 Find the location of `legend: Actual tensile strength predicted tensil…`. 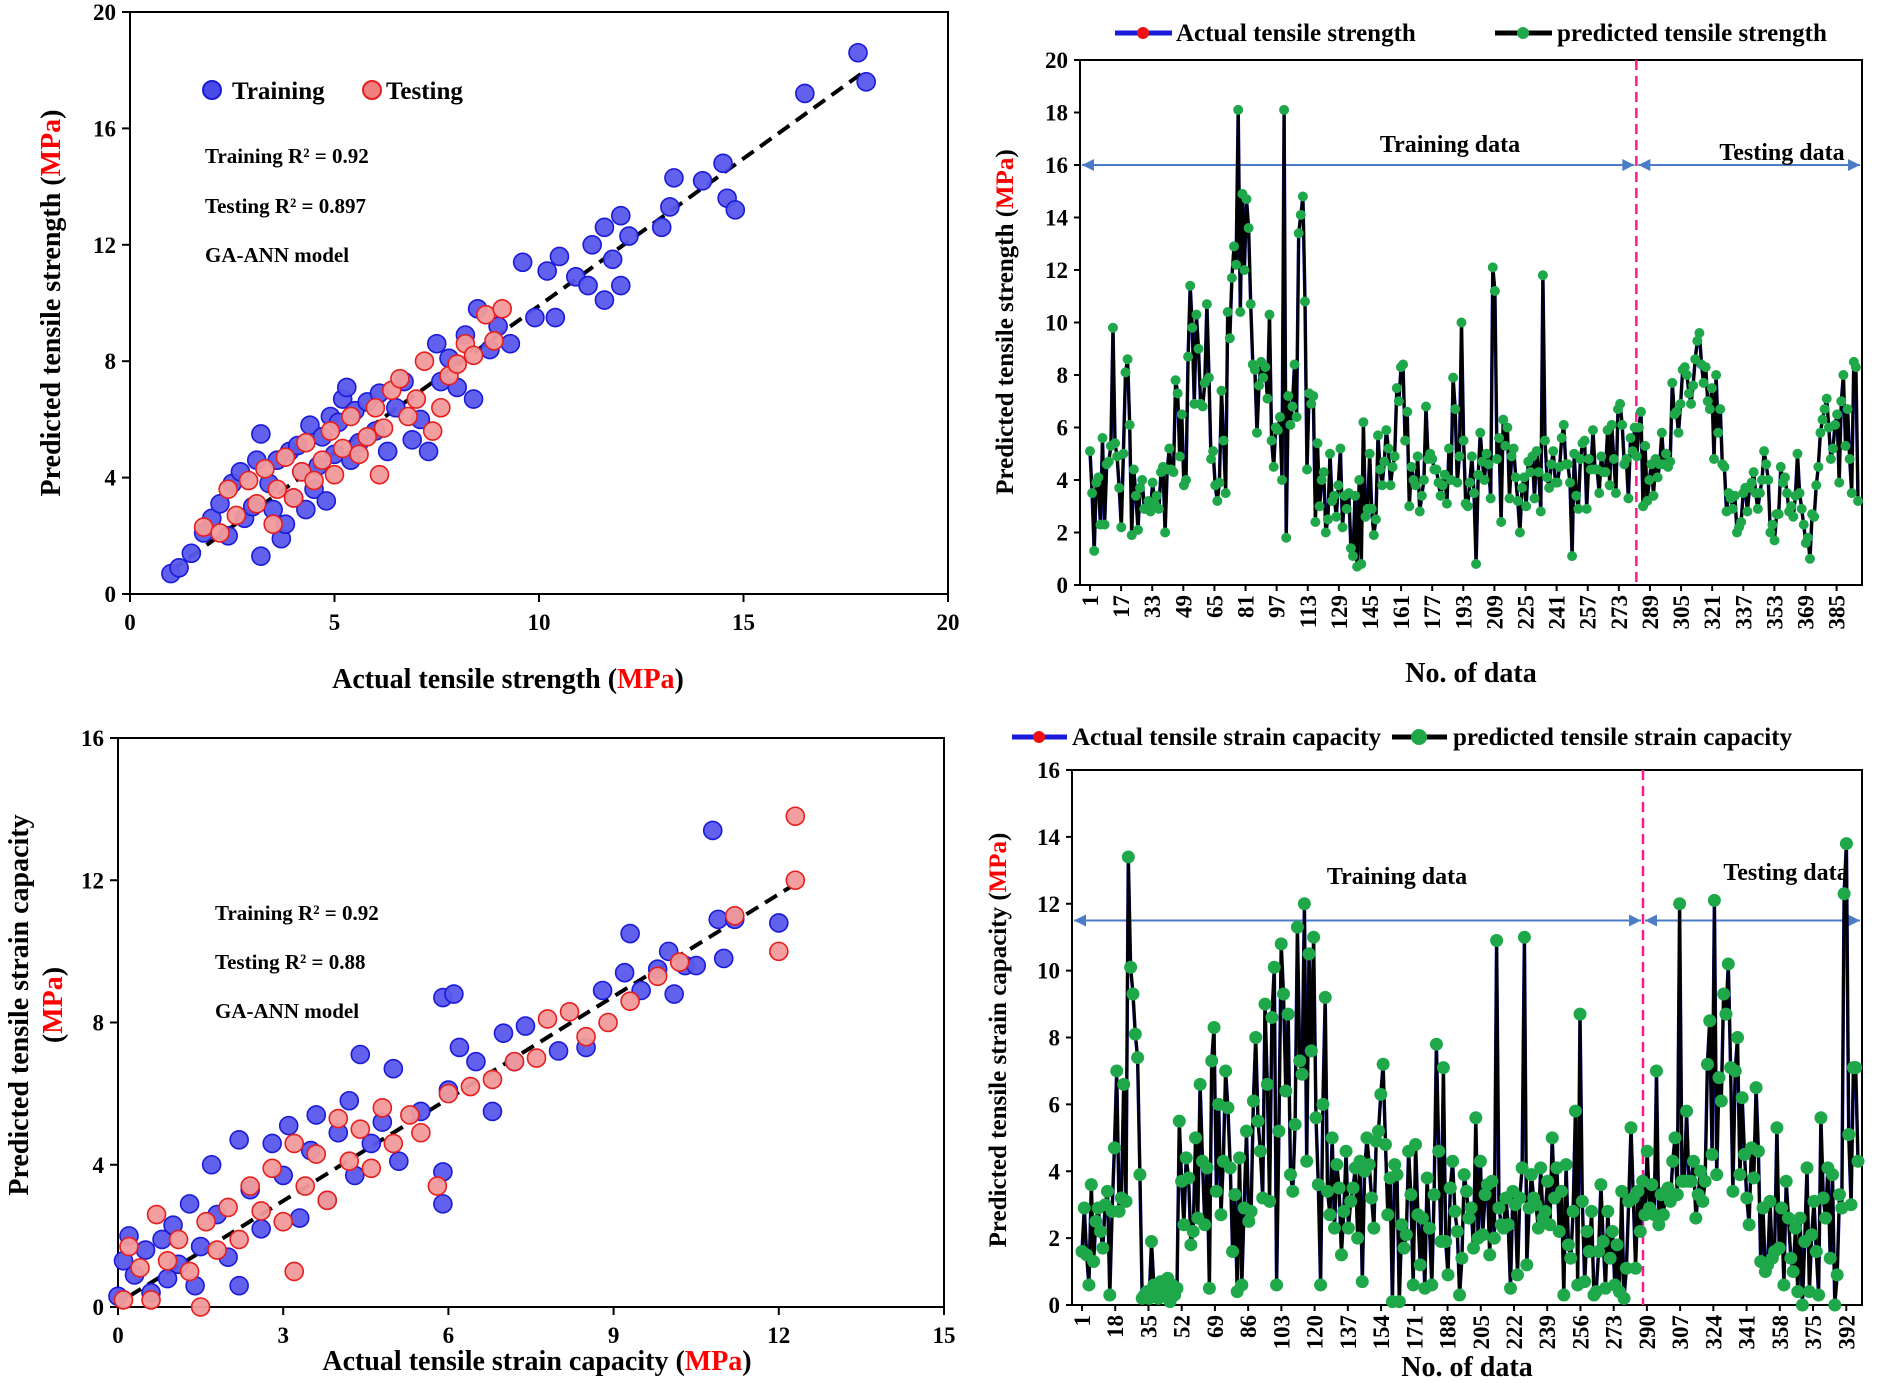

legend: Actual tensile strength predicted tensil… is located at coordinates (1471, 33).